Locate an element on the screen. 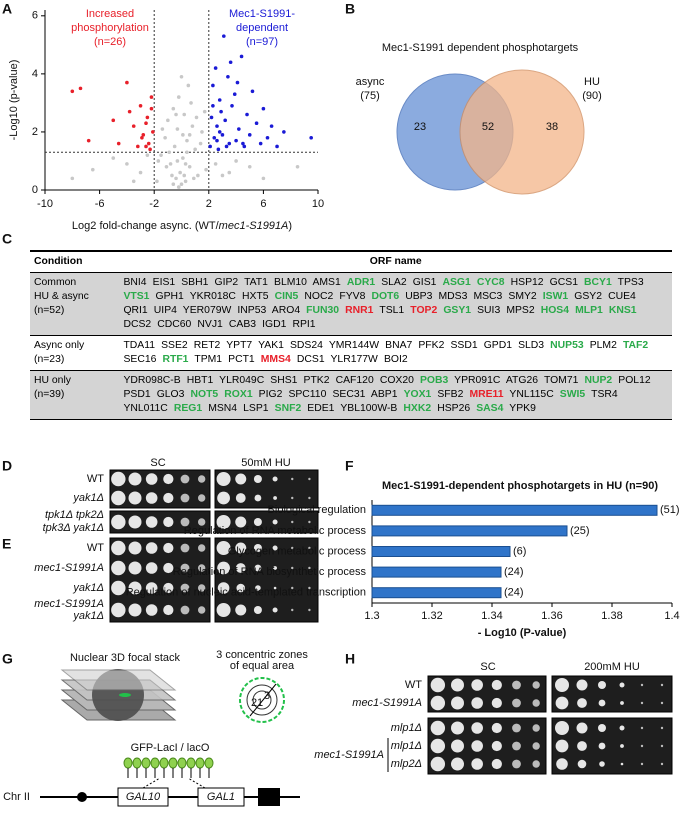  gene: GSY1 is located at coordinates (457, 310).